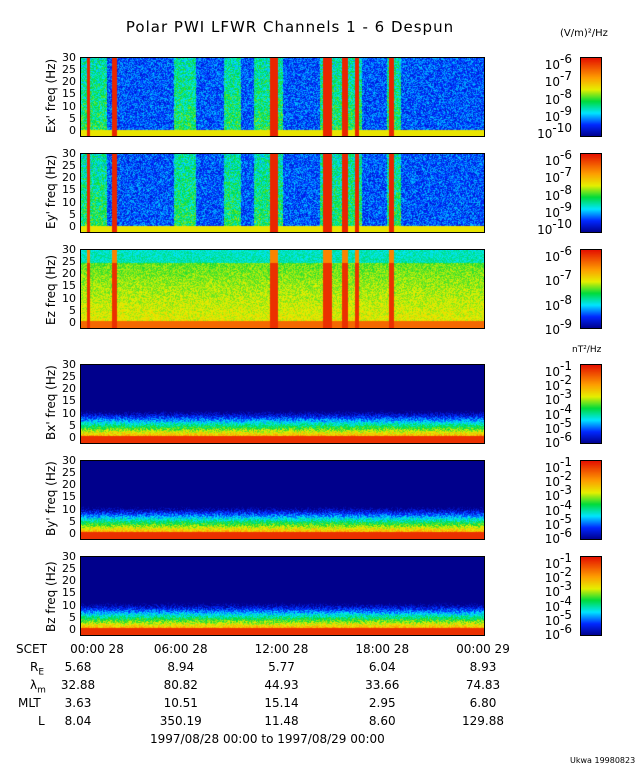  I want to click on axis-value: 10.51, so click(180, 703).